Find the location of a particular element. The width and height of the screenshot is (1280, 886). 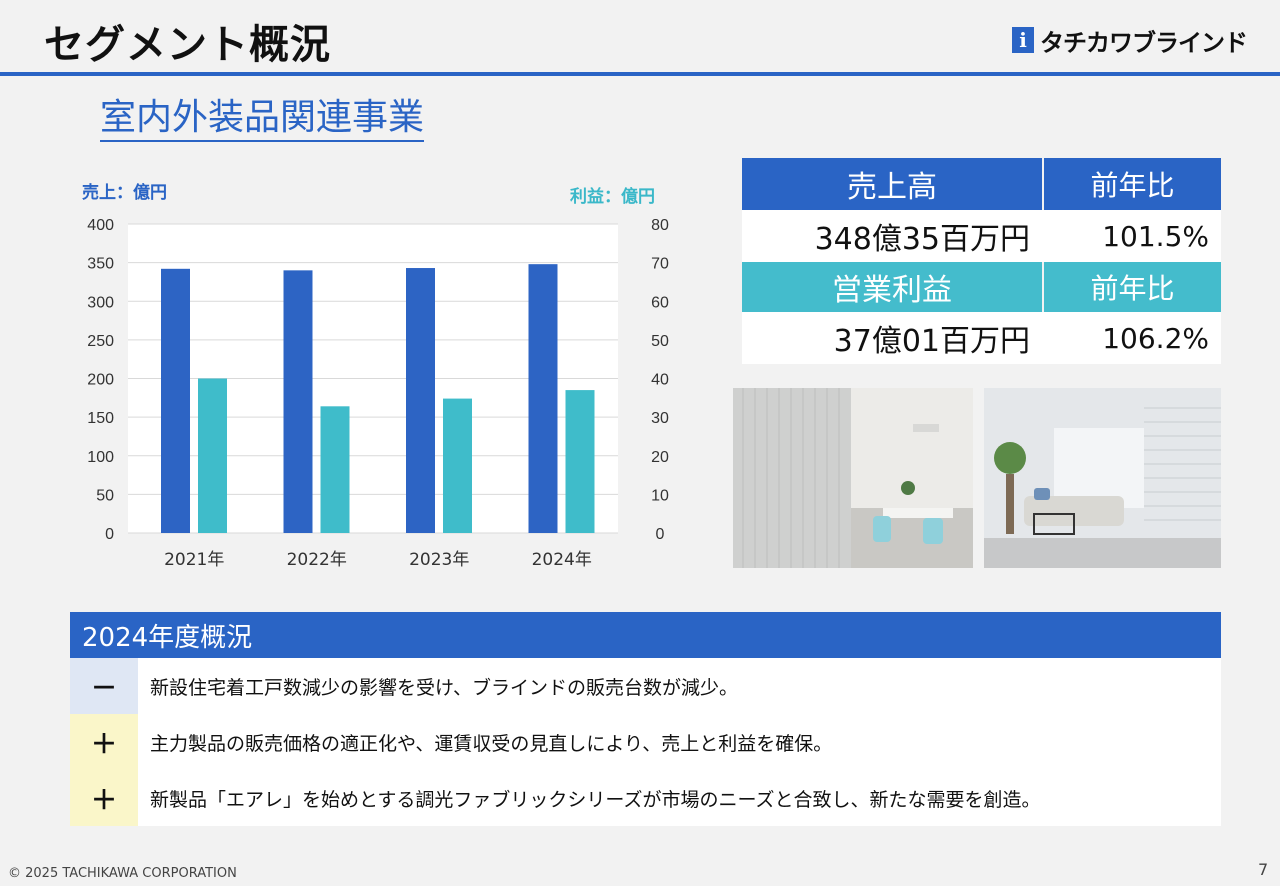

right-tick-label: 60 is located at coordinates (660, 302).